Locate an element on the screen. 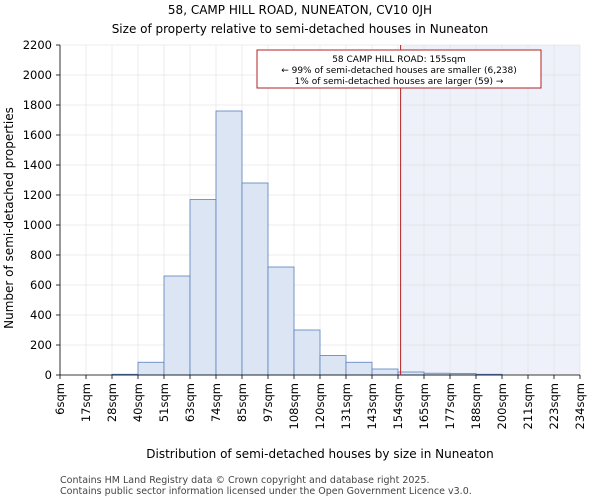 This screenshot has height=500, width=600. x-tick-label: 188sqm is located at coordinates (476, 406).